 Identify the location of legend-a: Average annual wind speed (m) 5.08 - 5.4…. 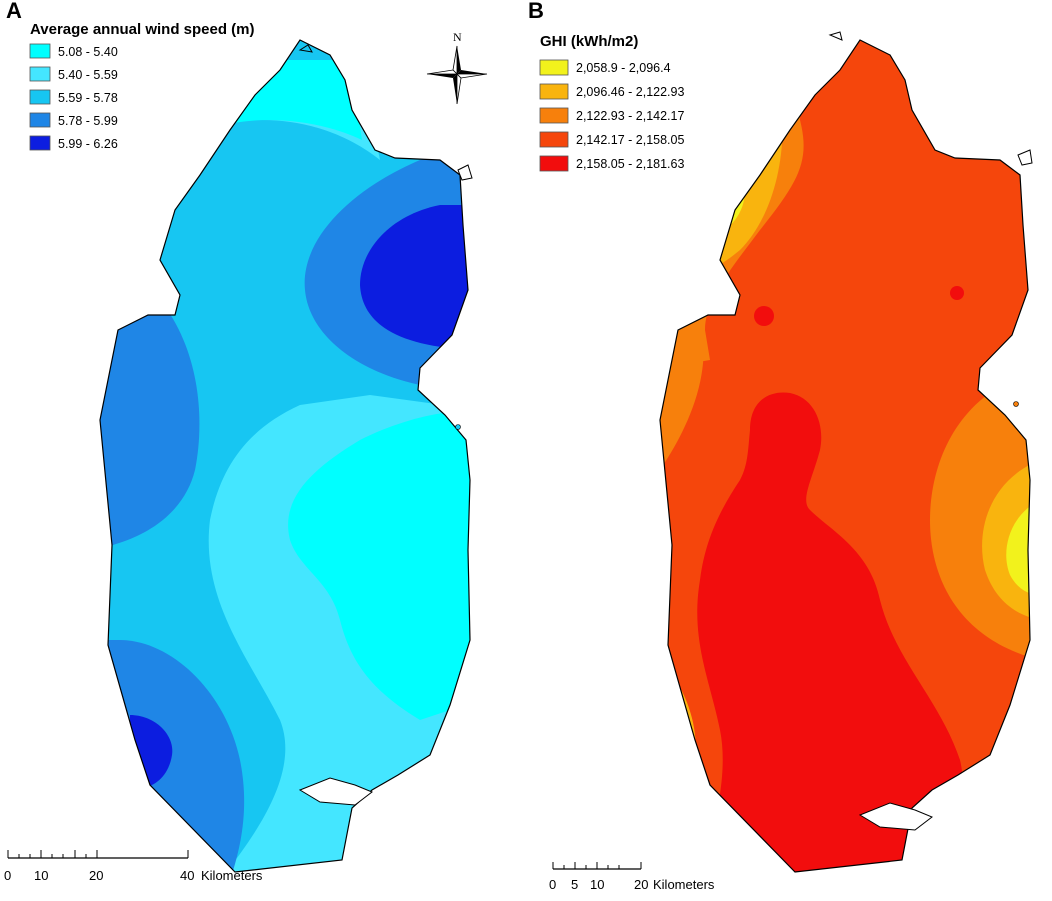
(142, 86).